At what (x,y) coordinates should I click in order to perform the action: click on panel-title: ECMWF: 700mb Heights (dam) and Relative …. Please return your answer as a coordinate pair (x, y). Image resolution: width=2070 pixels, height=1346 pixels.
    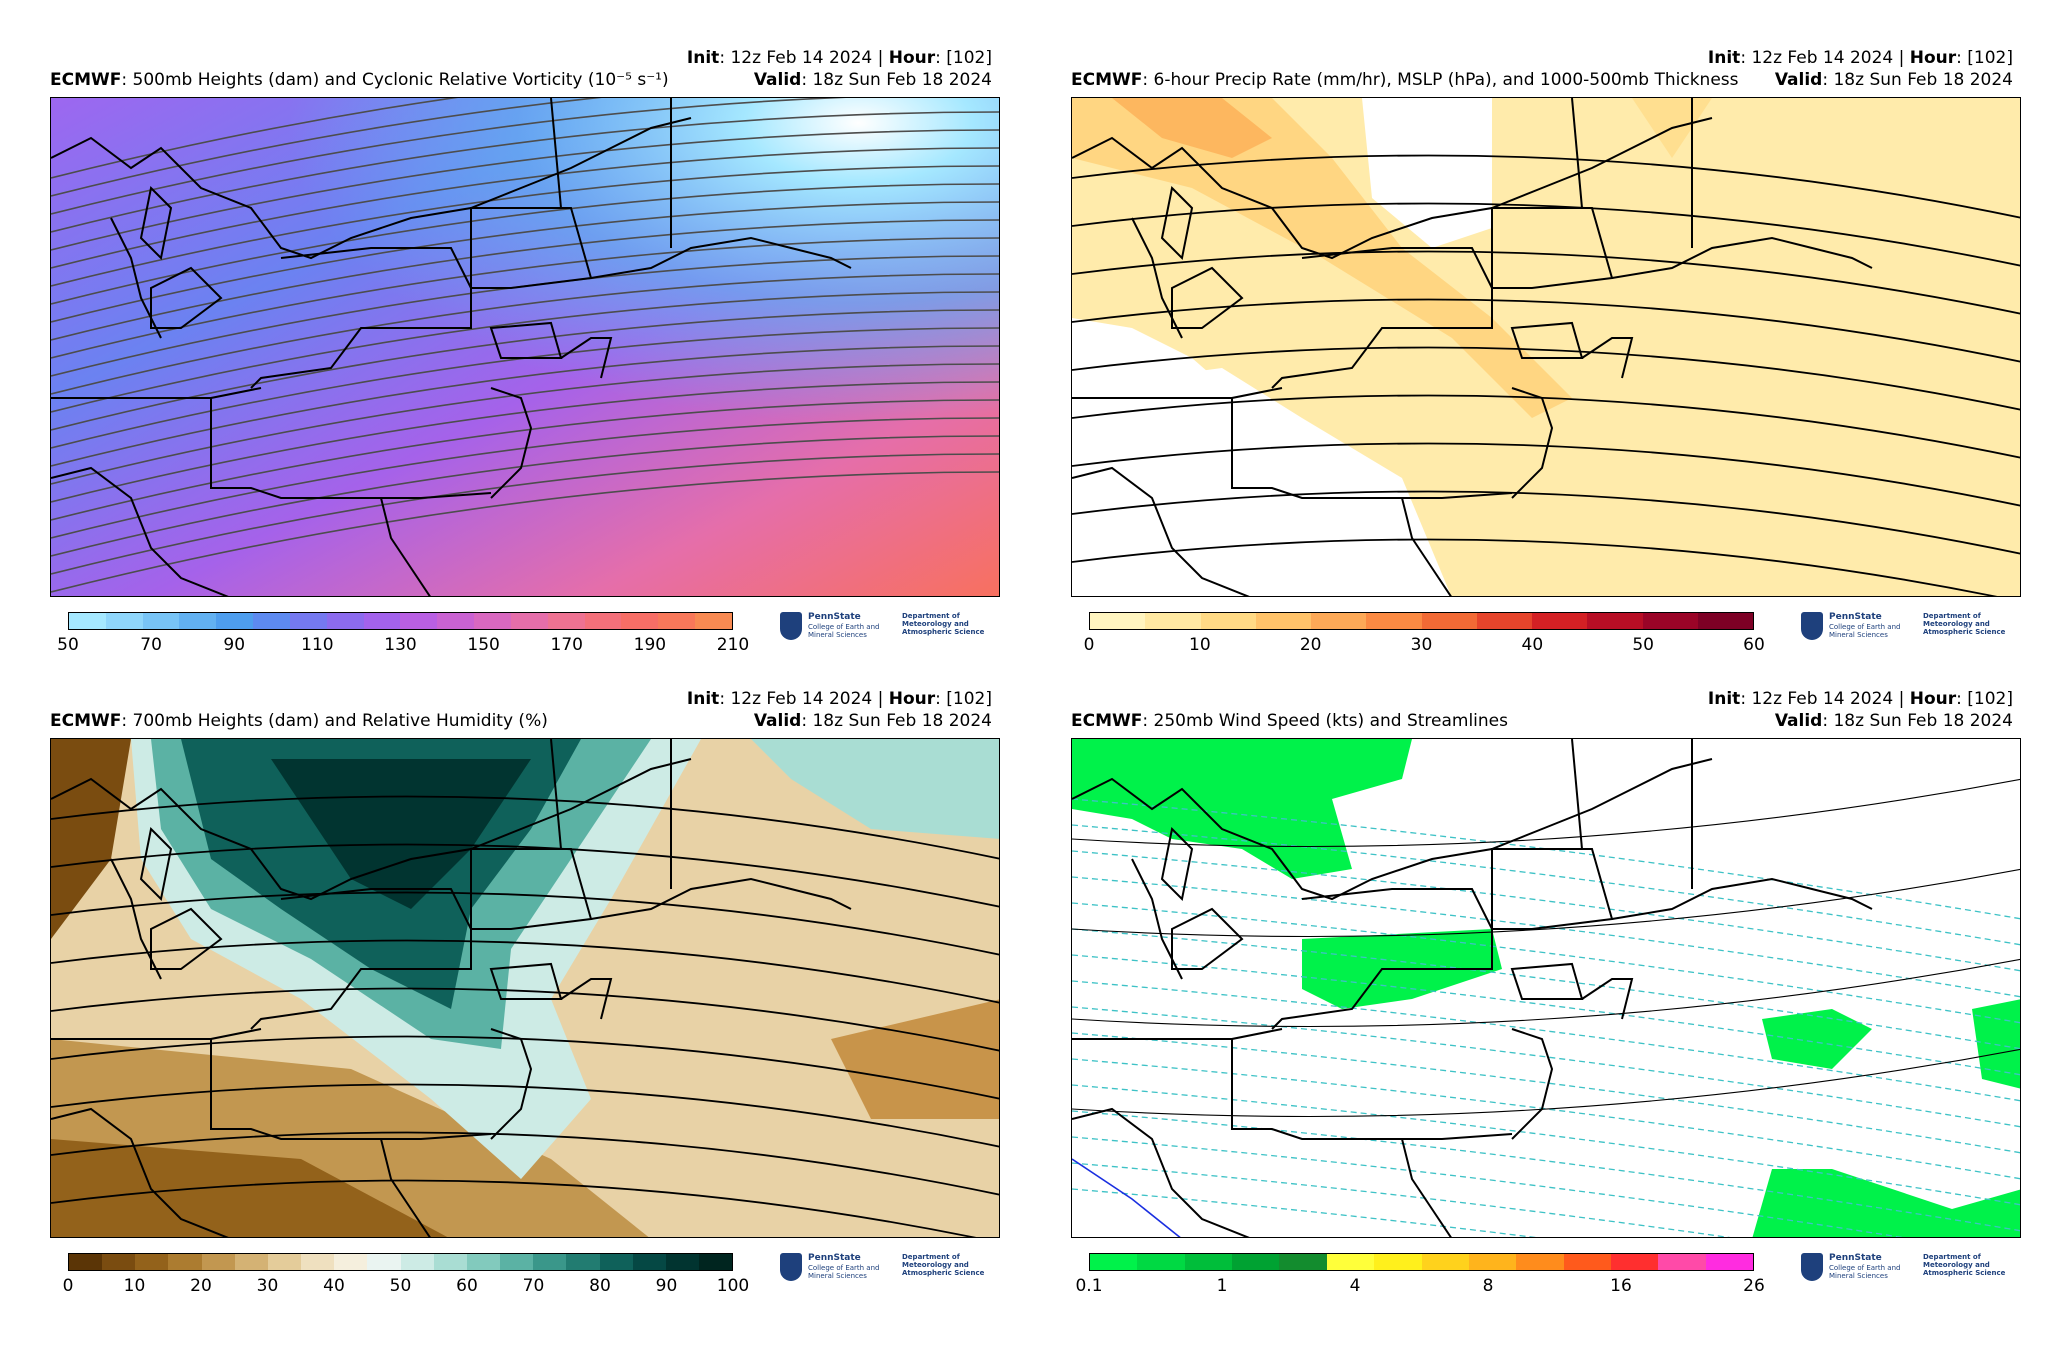
    Looking at the image, I should click on (299, 721).